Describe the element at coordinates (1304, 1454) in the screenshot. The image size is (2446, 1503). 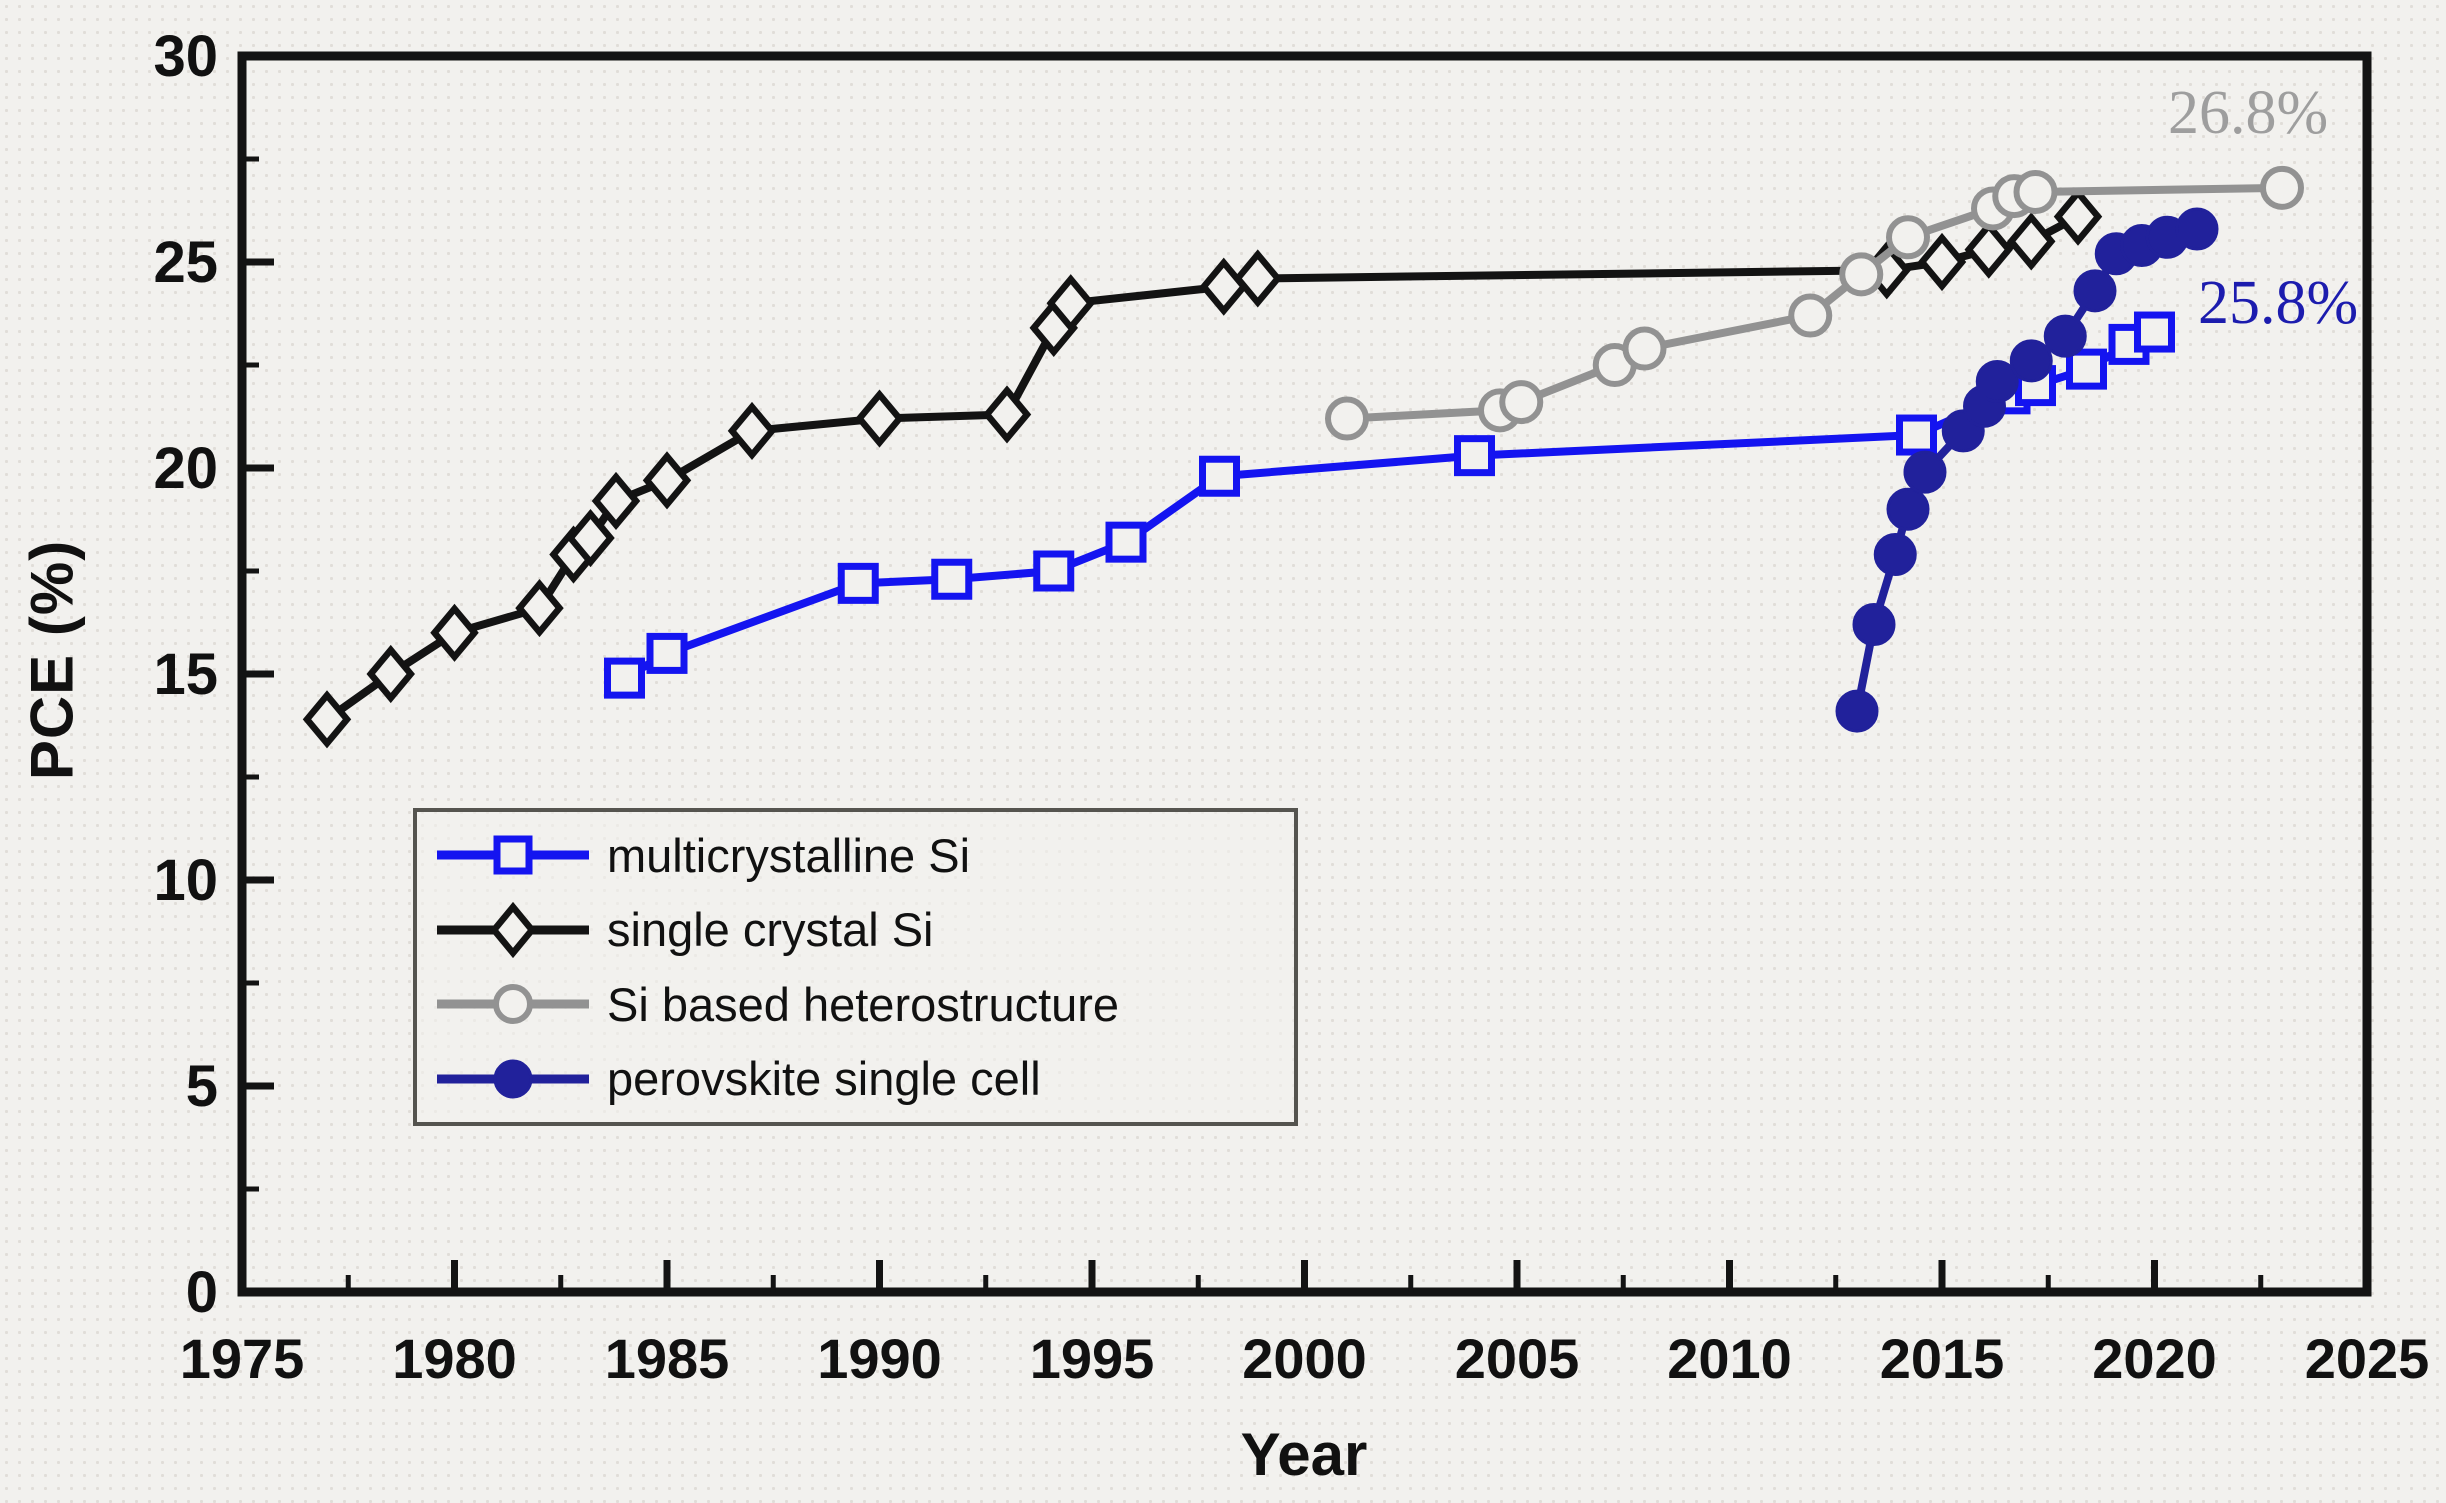
I see `x-axis-title: Year` at that location.